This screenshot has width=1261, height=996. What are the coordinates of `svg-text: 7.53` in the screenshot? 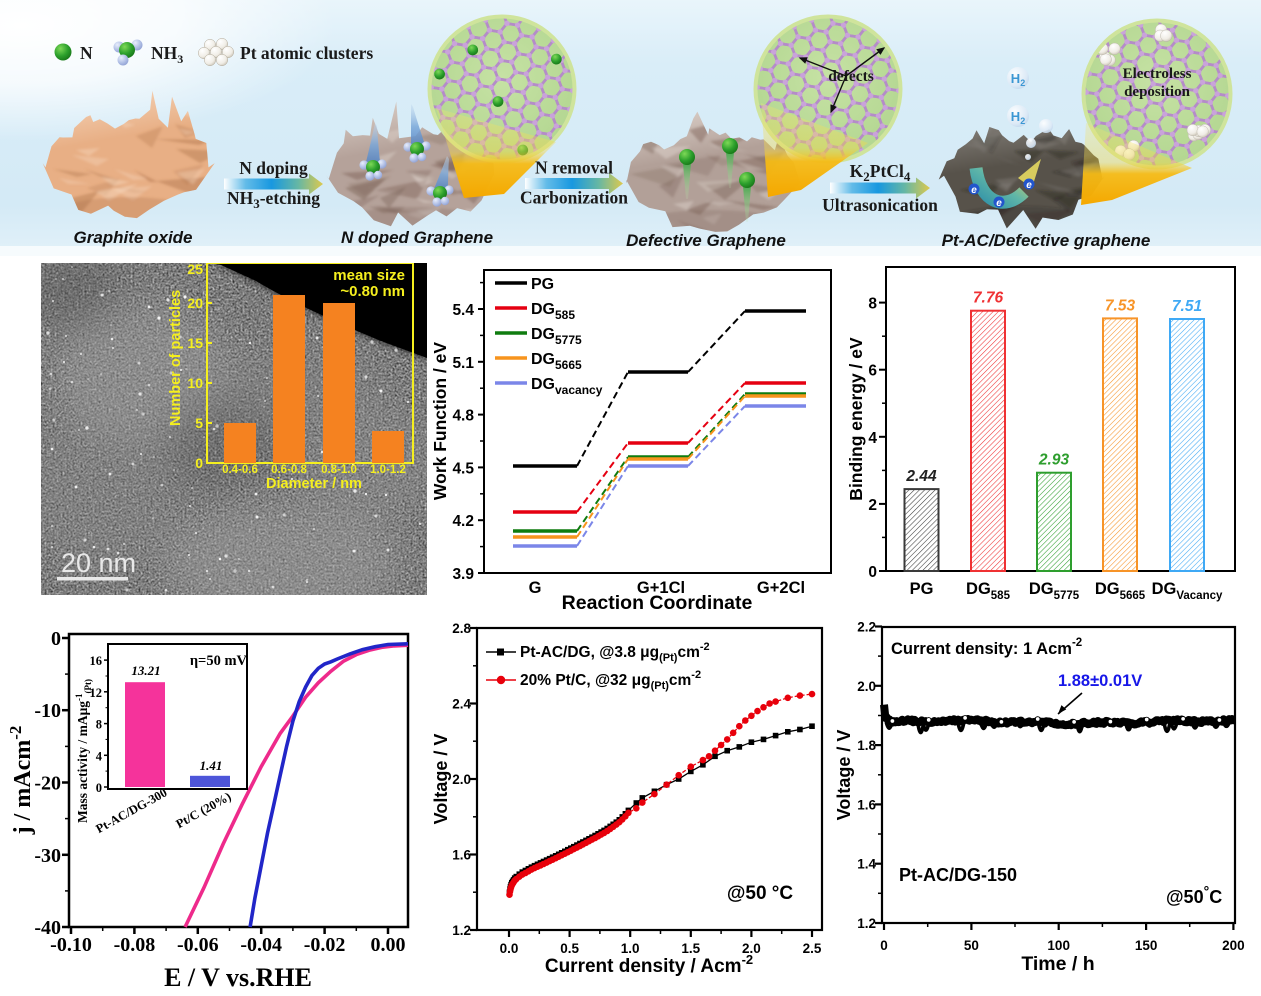 It's located at (1120, 305).